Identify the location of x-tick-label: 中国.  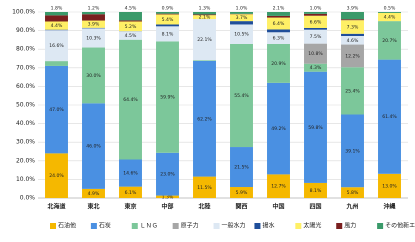
(278, 207).